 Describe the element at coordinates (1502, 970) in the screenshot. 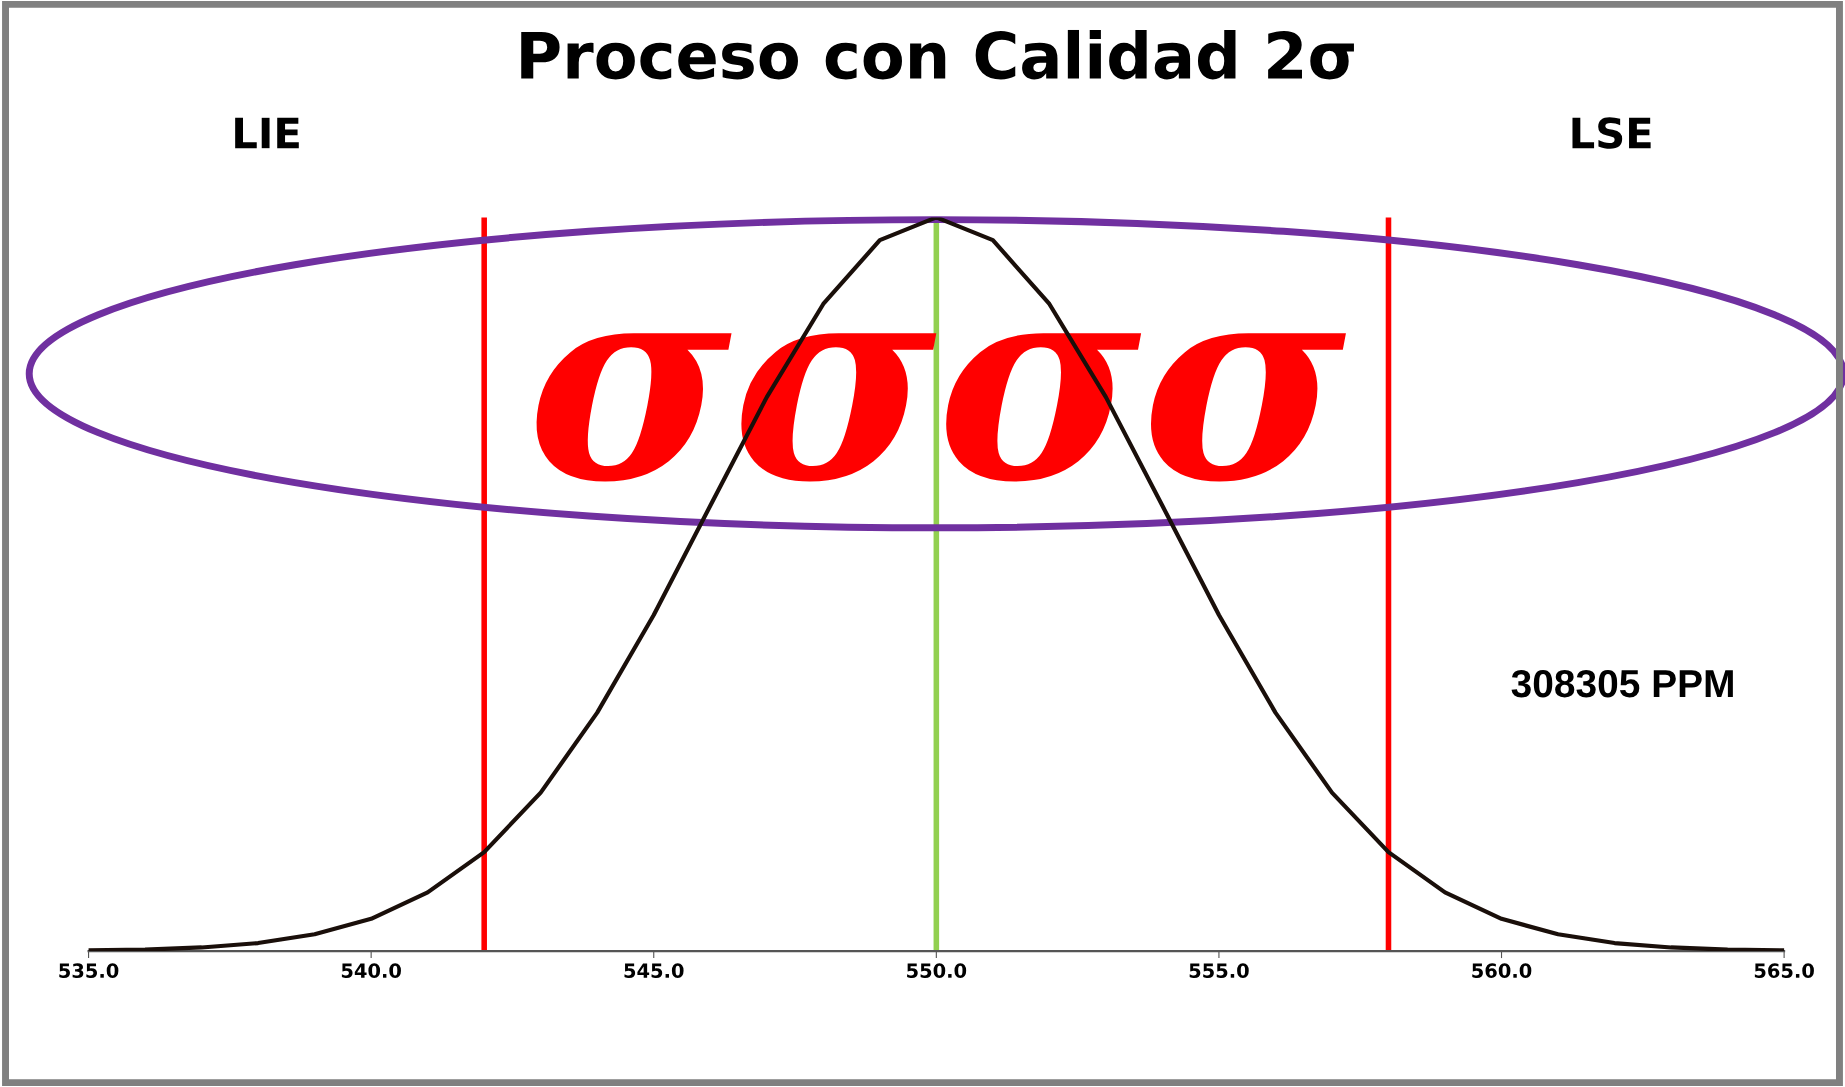

I see `x-tick-label: 560.0` at that location.